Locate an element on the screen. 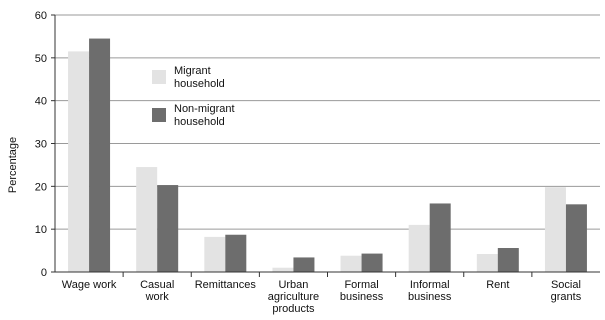 The image size is (605, 320). y-tick-label: 60 is located at coordinates (41, 16).